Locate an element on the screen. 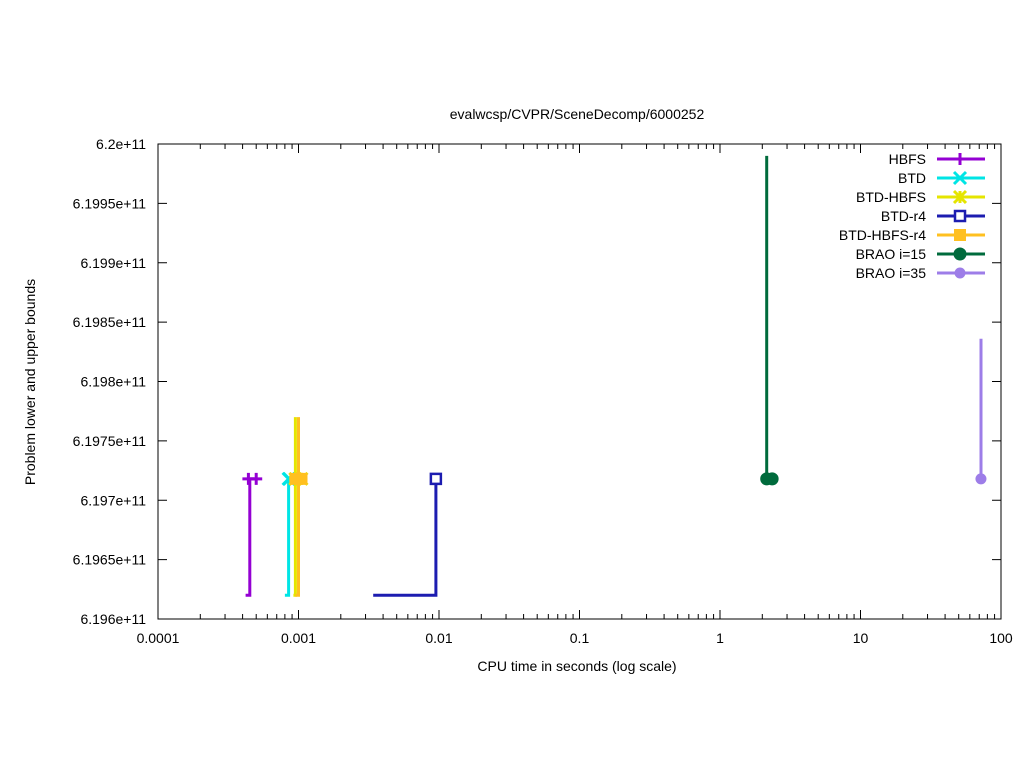  legend-label: BTD is located at coordinates (912, 178).